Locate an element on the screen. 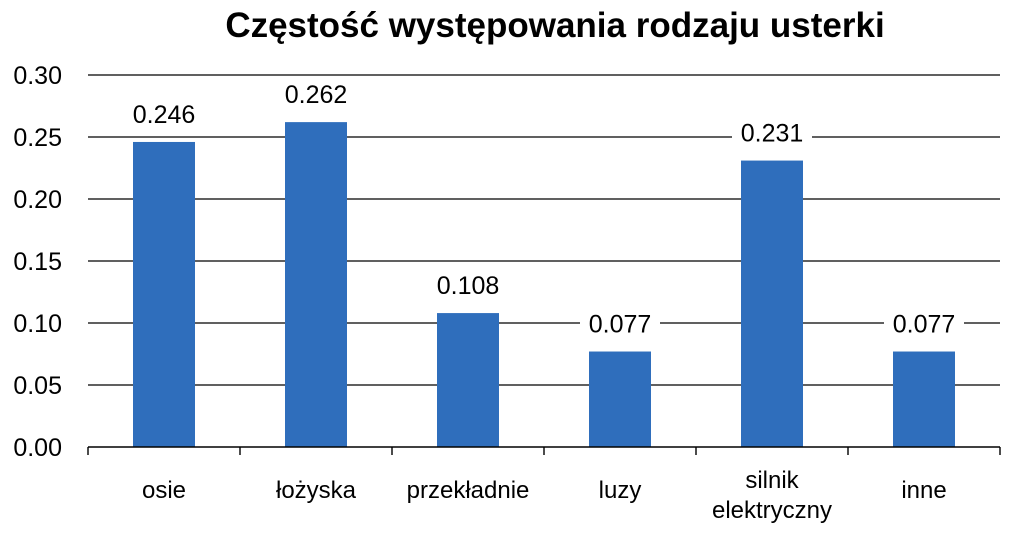  category-label: osie is located at coordinates (164, 490).